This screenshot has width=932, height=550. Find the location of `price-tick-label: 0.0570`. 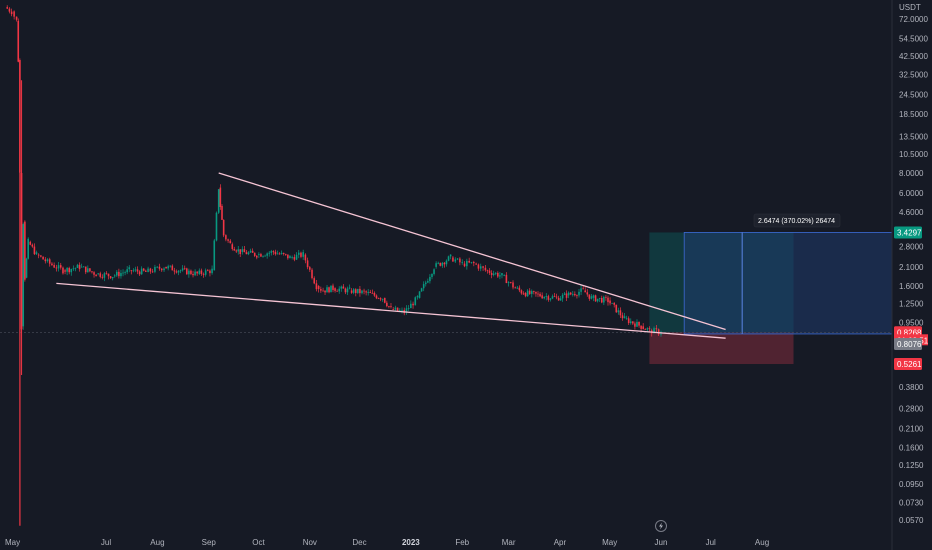

price-tick-label: 0.0570 is located at coordinates (911, 520).